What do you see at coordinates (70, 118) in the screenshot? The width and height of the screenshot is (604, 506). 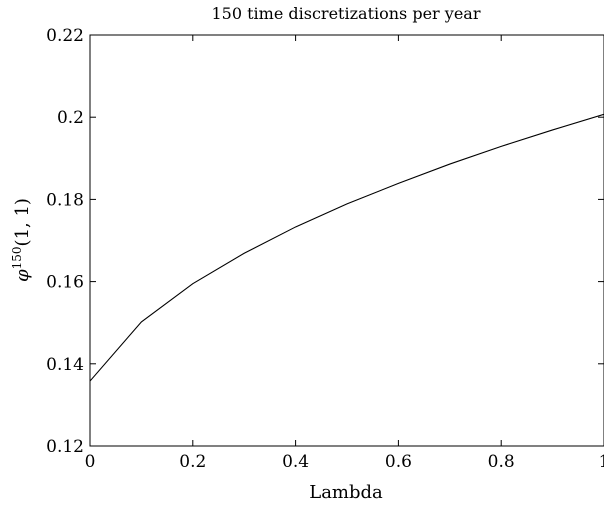 I see `y-tick-label: 0.2` at bounding box center [70, 118].